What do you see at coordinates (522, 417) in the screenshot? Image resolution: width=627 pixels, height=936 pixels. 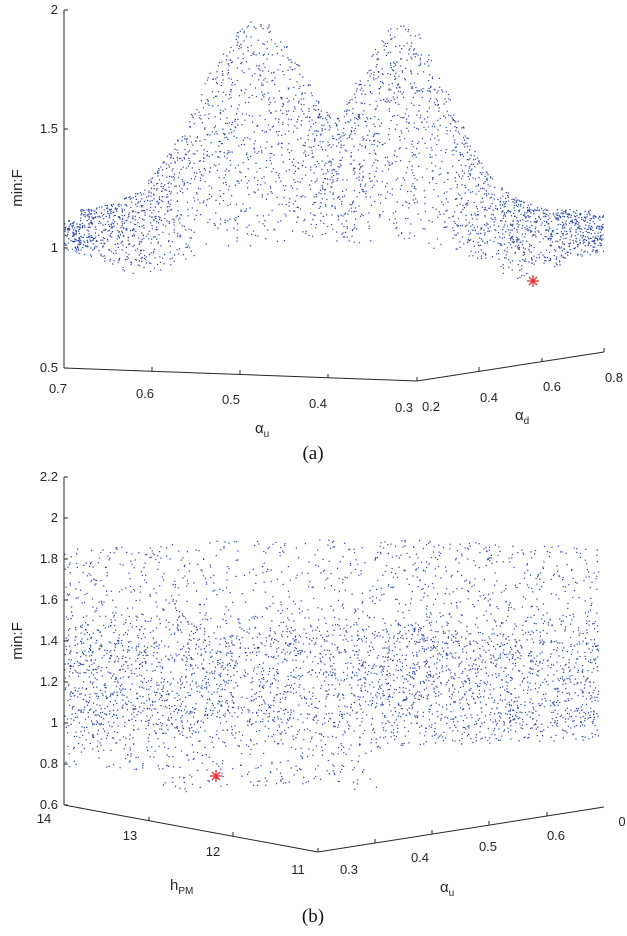 I see `panel-a-y-label: αd` at bounding box center [522, 417].